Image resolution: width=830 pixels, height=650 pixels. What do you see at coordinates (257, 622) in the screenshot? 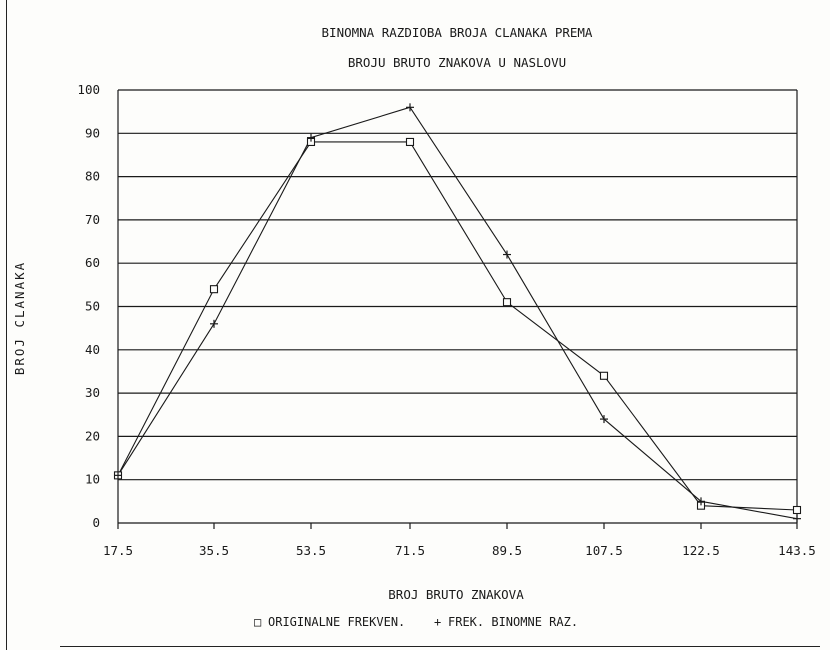
I see `legend-symbol-original: □` at bounding box center [257, 622].